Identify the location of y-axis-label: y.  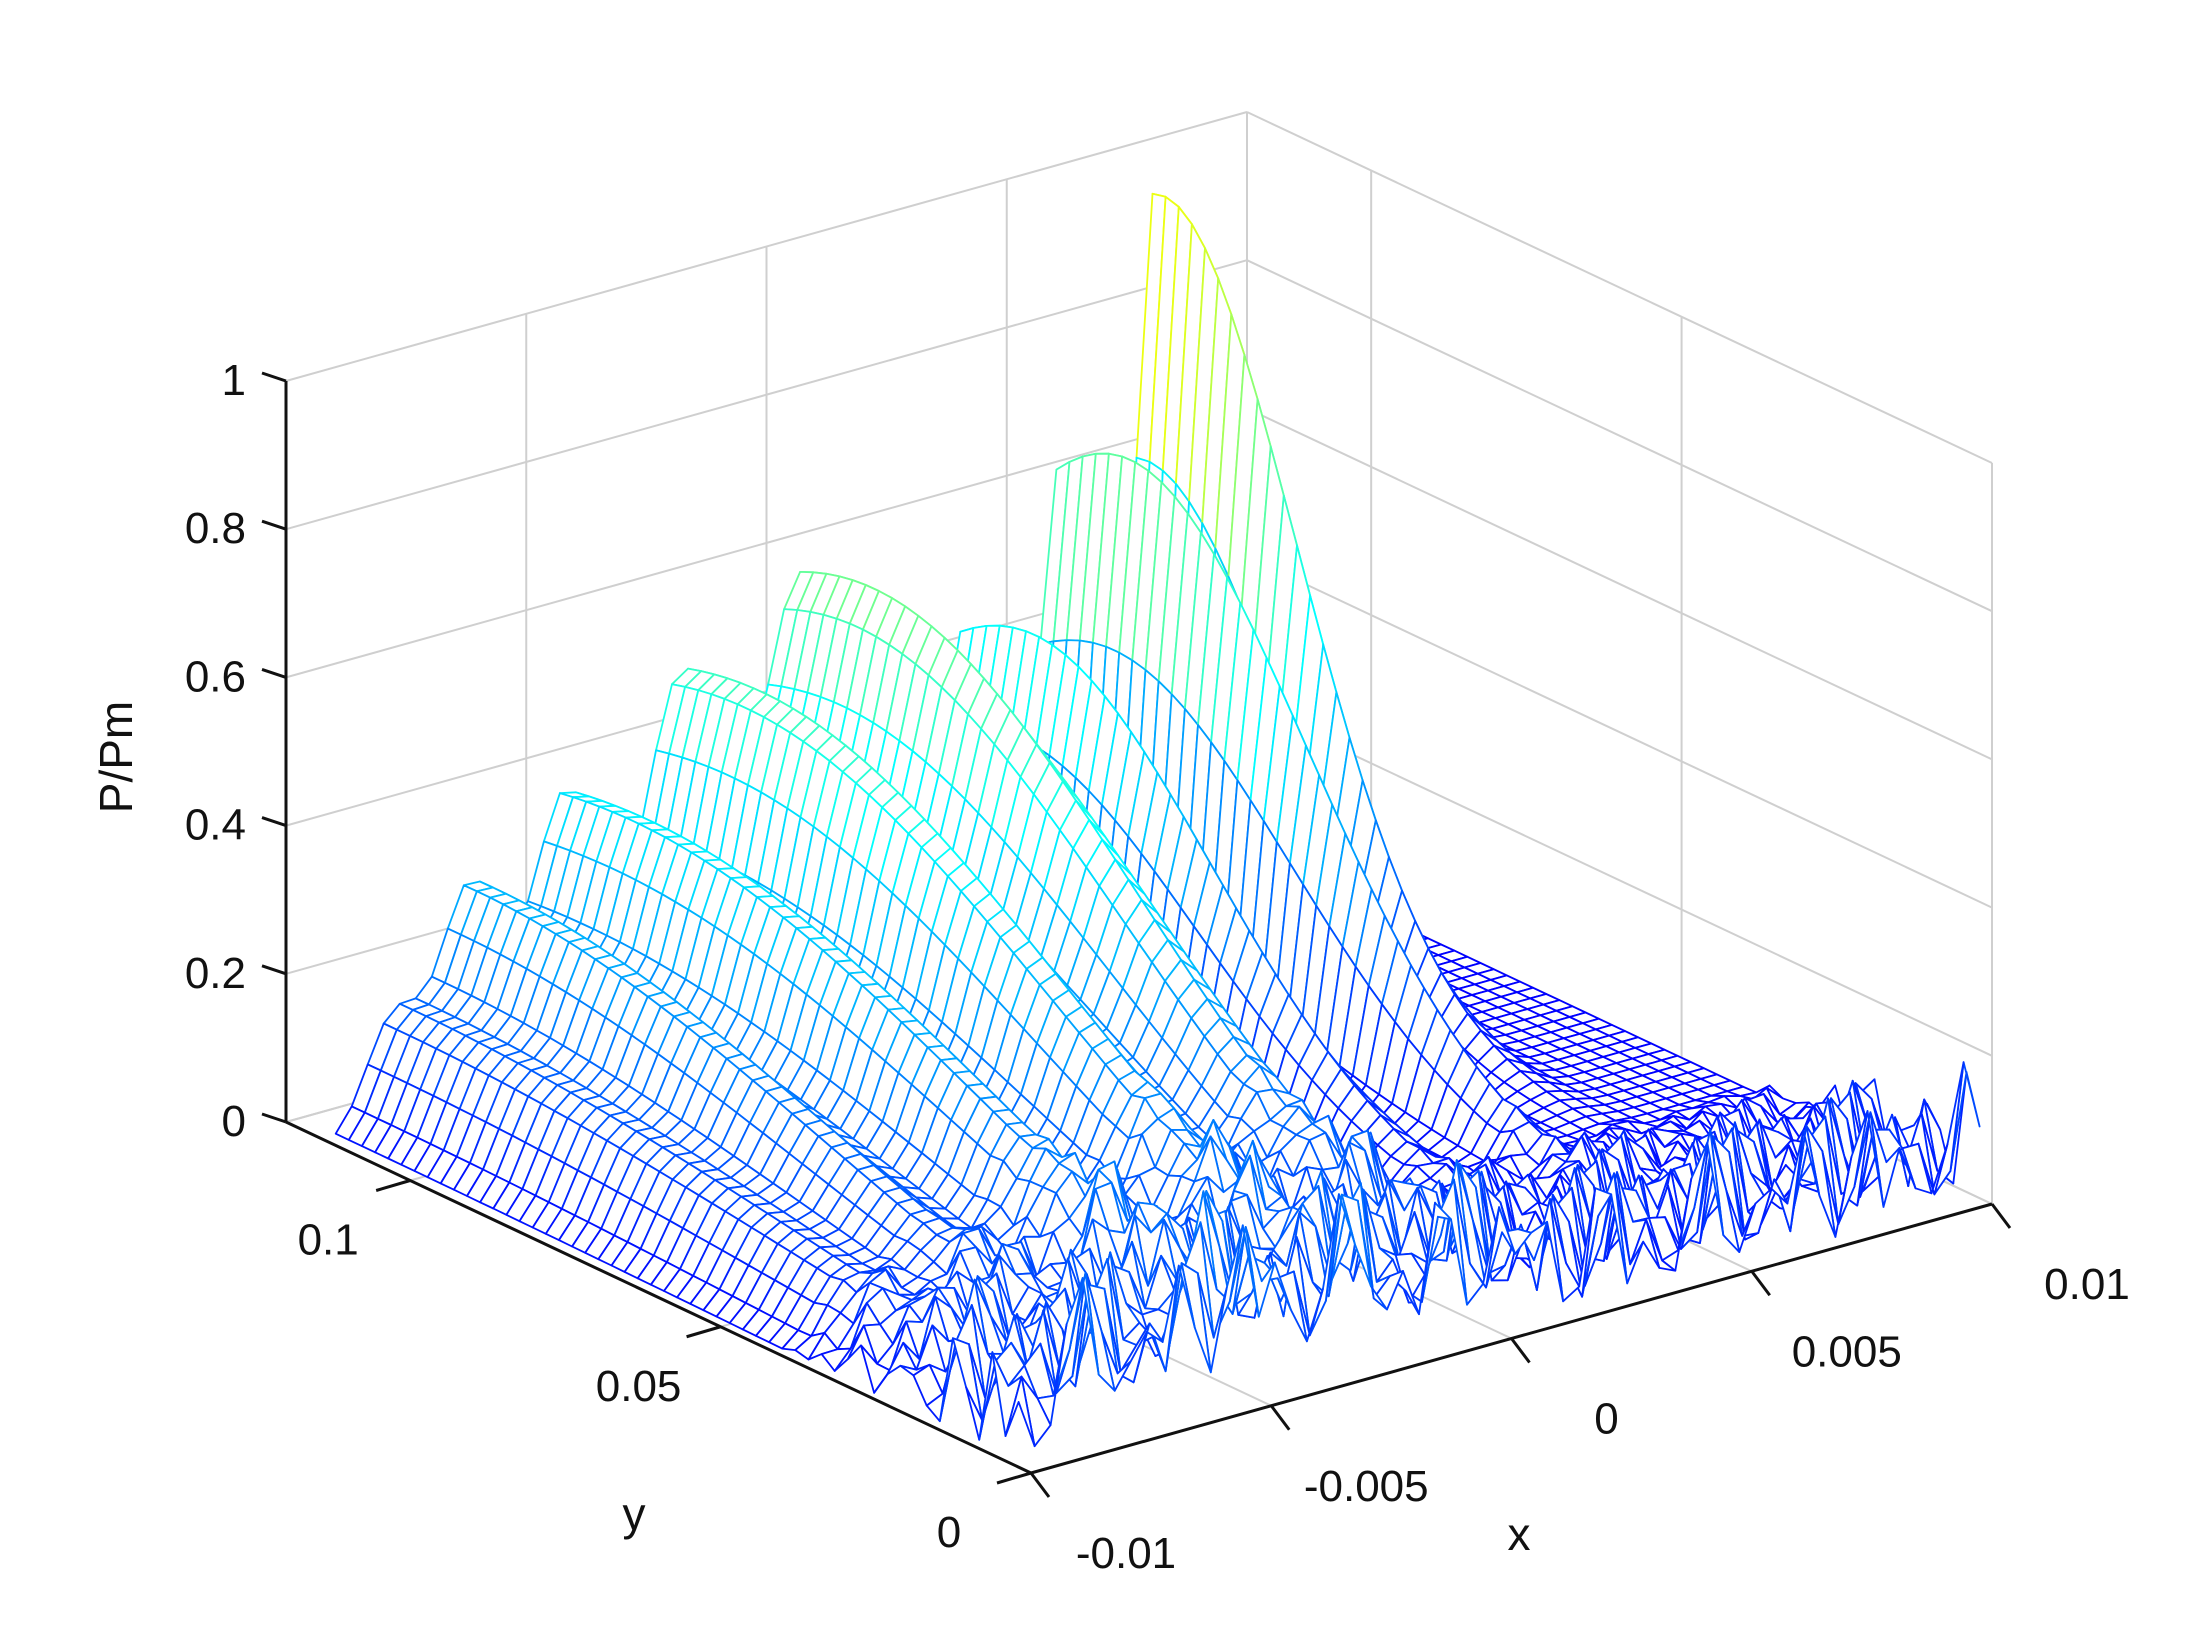
(634, 1514).